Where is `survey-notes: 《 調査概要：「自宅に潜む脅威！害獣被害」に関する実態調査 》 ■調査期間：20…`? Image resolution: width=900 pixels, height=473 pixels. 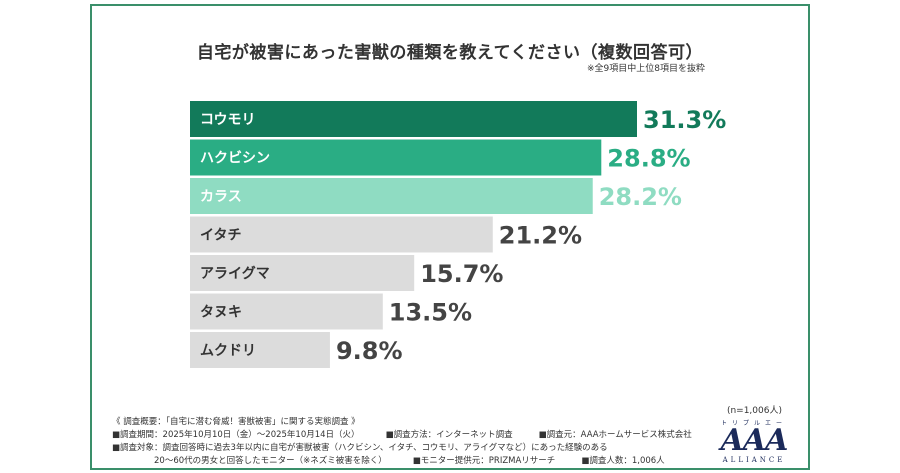 survey-notes: 《 調査概要：「自宅に潜む脅威！害獣被害」に関する実態調査 》 ■調査期間：20… is located at coordinates (402, 442).